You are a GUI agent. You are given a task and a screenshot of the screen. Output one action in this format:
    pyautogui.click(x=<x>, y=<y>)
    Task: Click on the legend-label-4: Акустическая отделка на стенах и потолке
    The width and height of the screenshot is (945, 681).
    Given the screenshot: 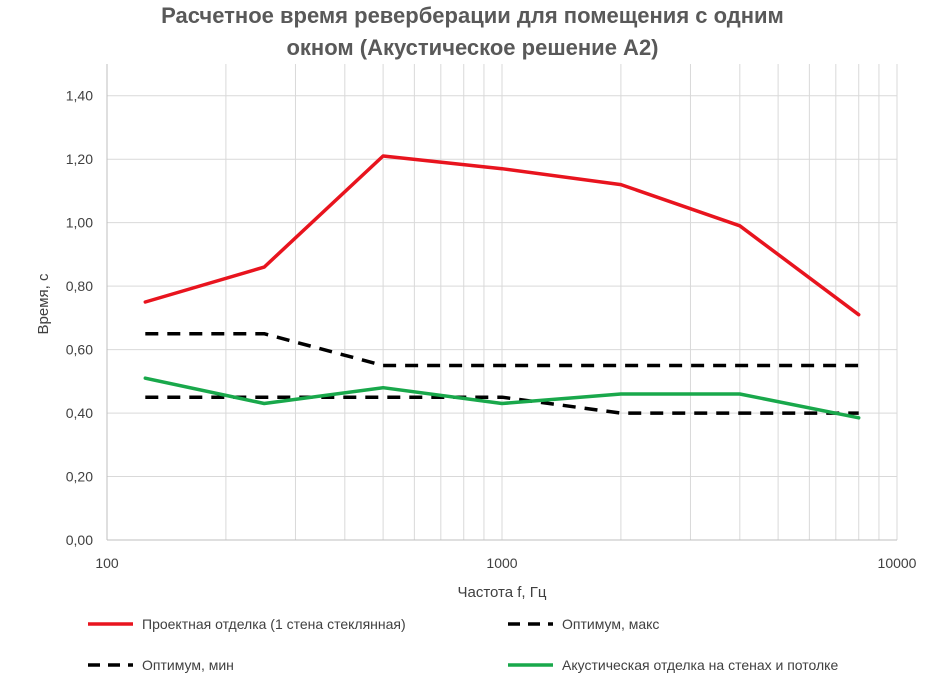 What is the action you would take?
    pyautogui.click(x=700, y=665)
    